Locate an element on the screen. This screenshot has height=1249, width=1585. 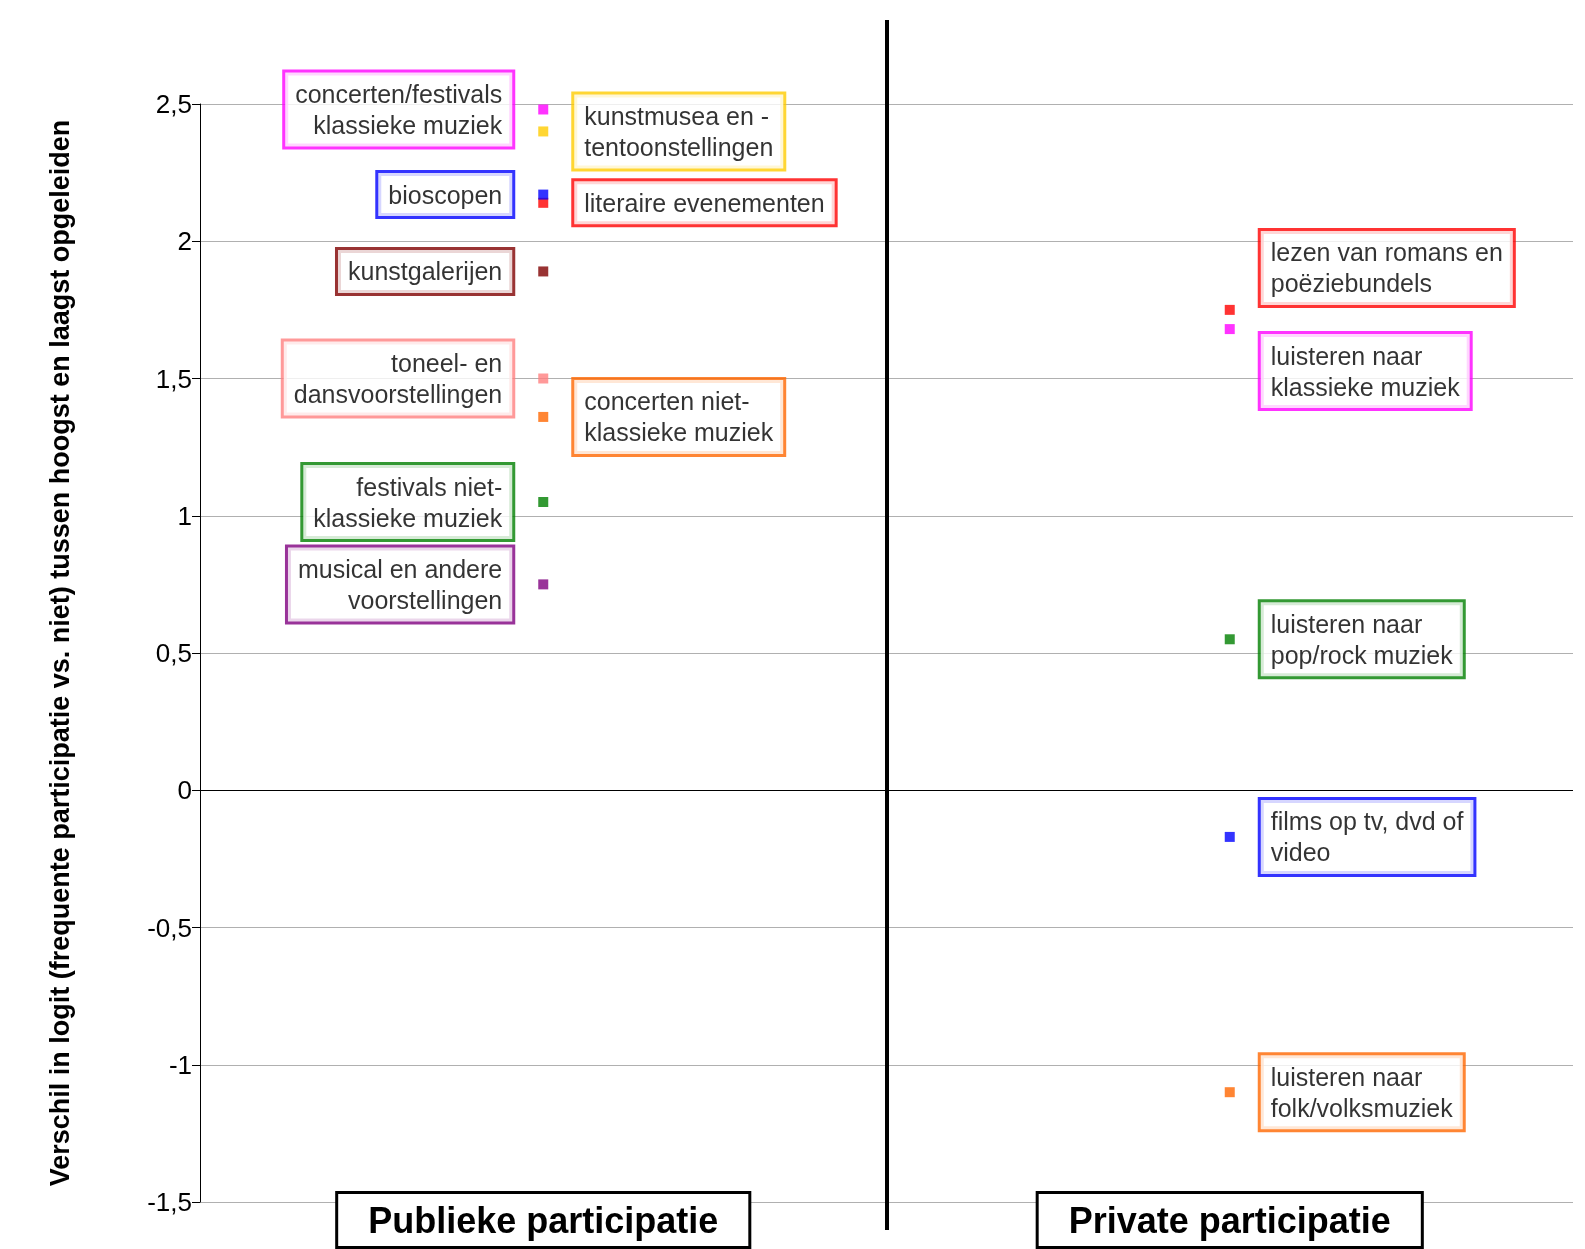
y-tick-label: -1 is located at coordinates (180, 1064).